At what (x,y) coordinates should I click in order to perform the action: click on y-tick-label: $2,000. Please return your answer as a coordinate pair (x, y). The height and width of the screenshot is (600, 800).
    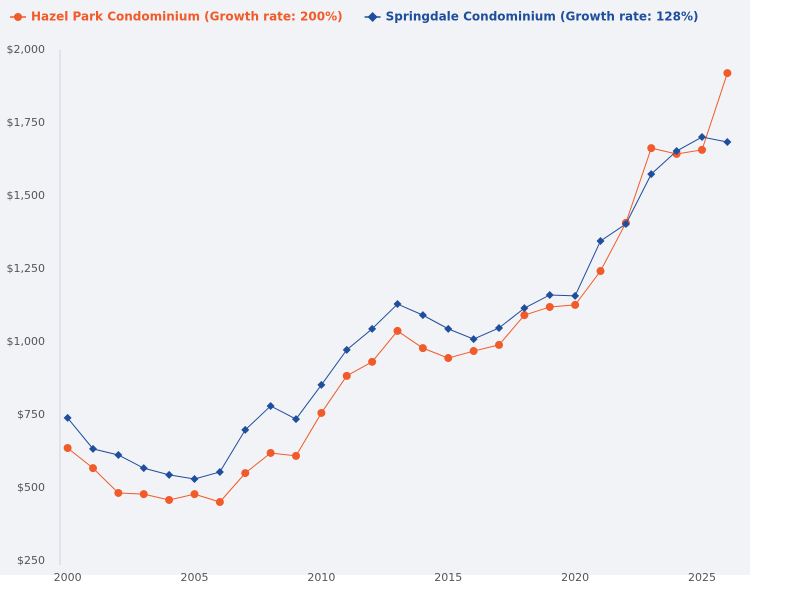
    Looking at the image, I should click on (26, 49).